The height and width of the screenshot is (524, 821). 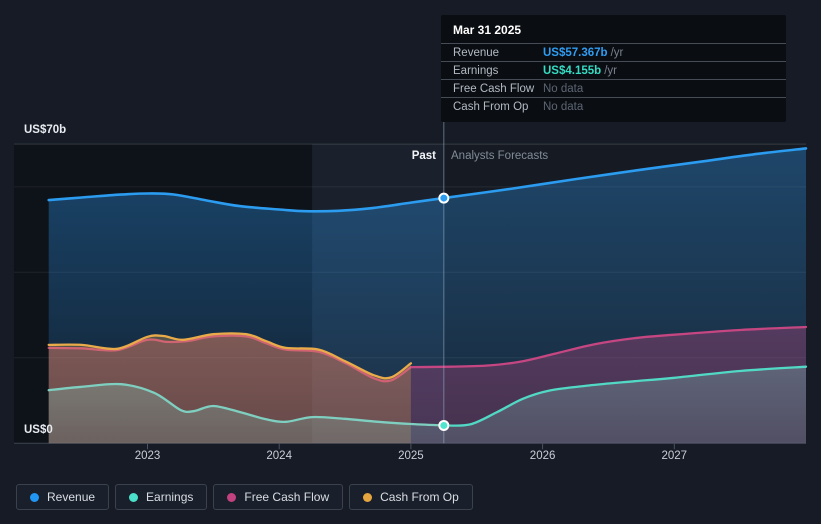 I want to click on legend-label: Earnings, so click(x=170, y=497).